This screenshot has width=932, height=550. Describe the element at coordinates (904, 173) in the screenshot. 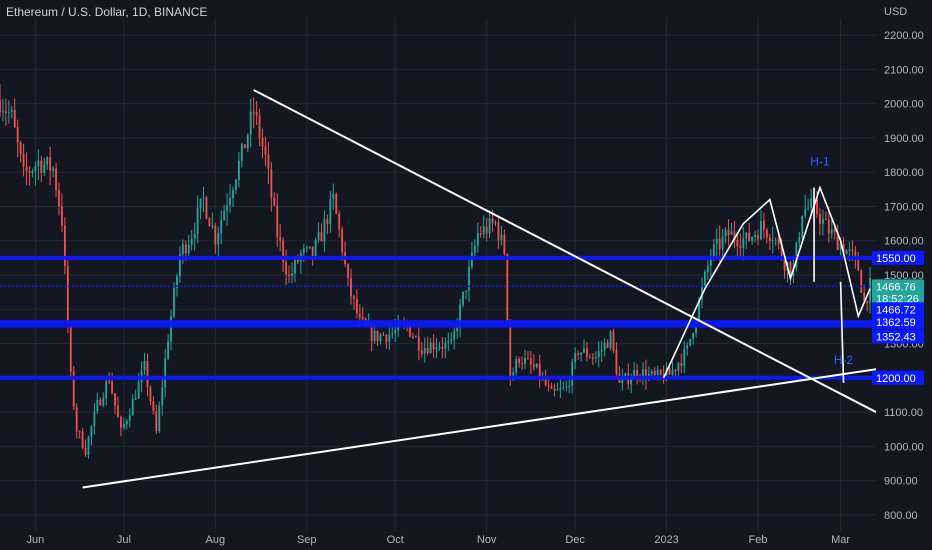

I see `price-tick-label: 1800.00` at that location.